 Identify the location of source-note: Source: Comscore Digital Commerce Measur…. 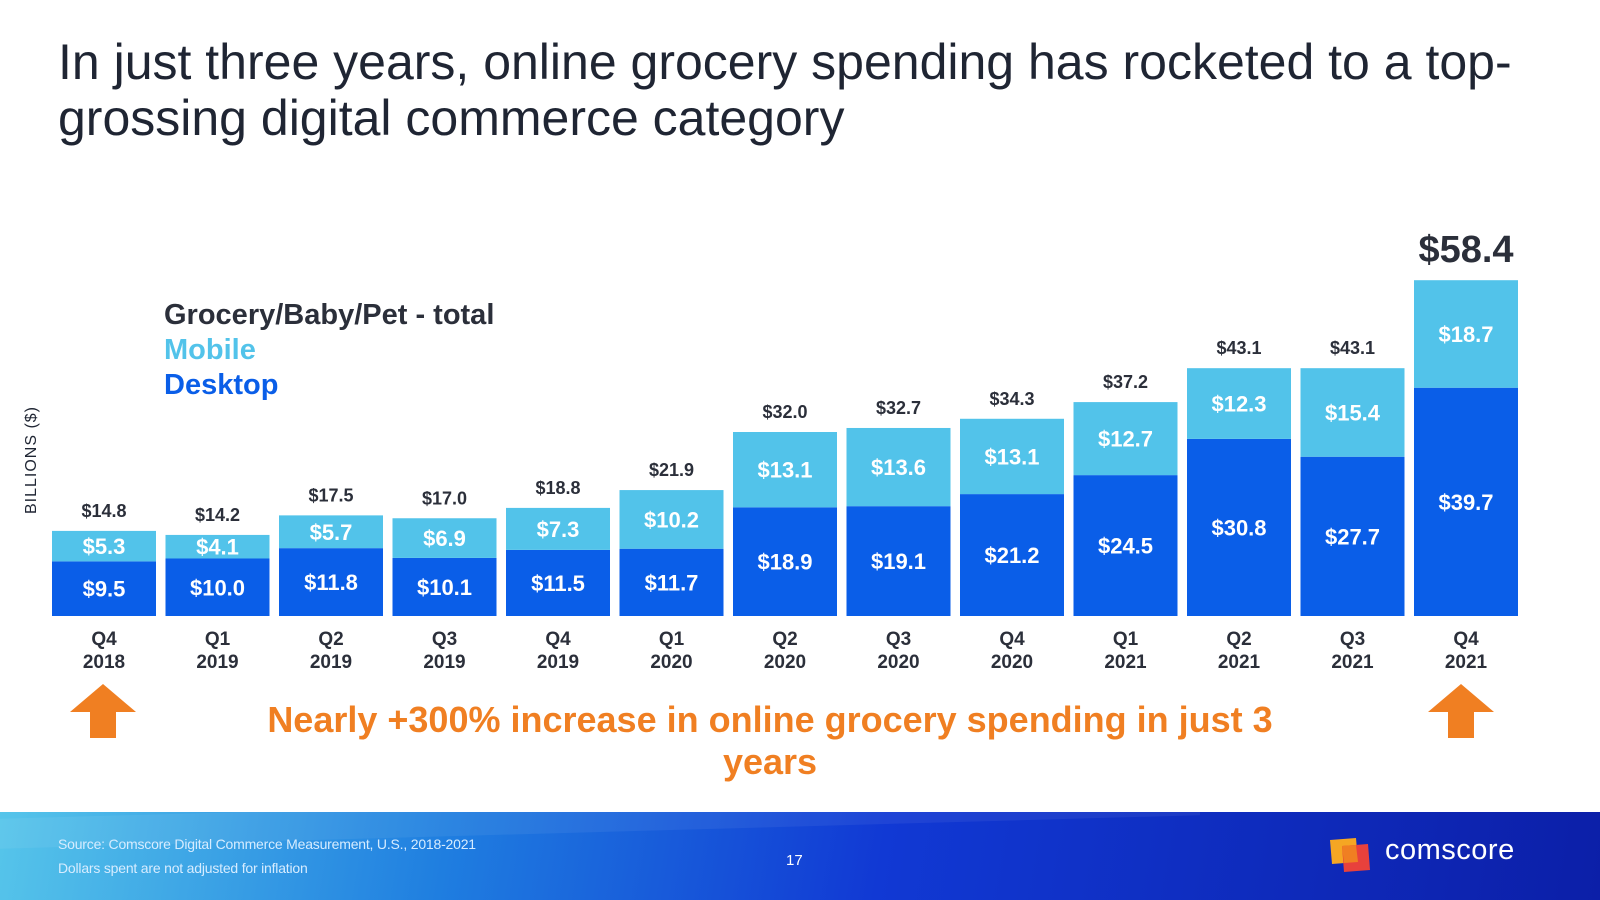
(267, 844).